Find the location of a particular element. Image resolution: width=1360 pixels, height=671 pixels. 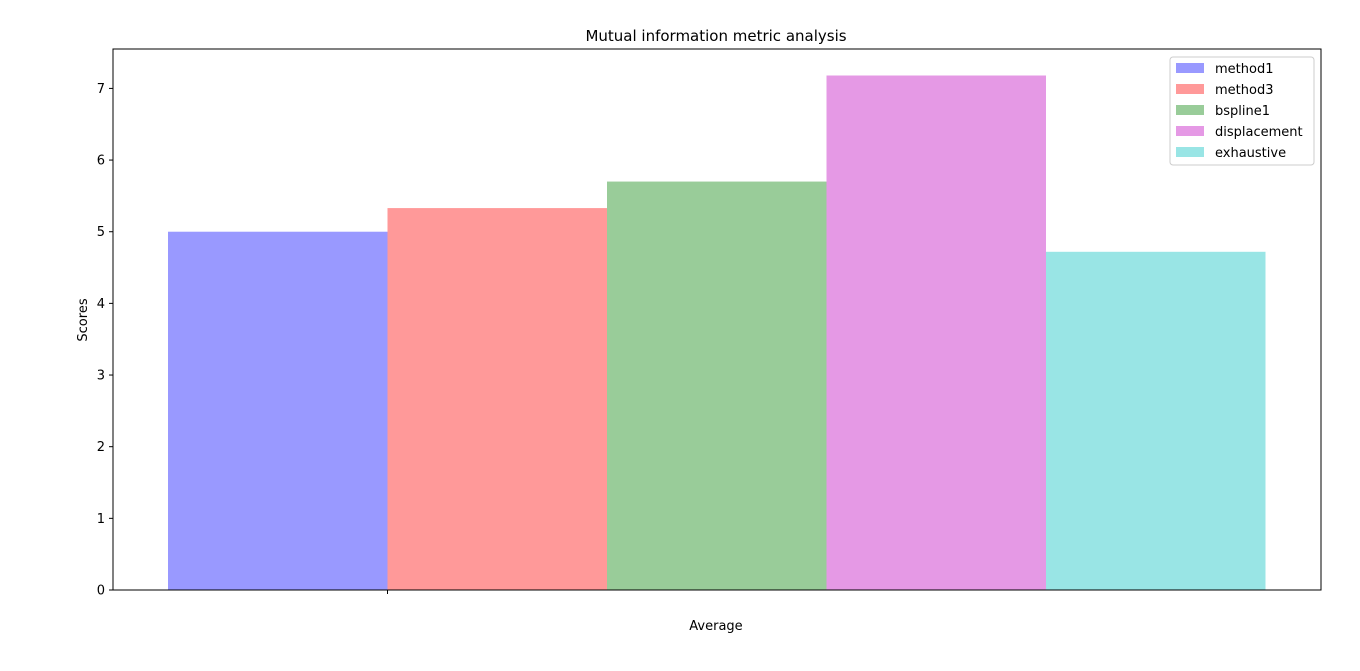

chart-title: Mutual information metric analysis is located at coordinates (715, 36).